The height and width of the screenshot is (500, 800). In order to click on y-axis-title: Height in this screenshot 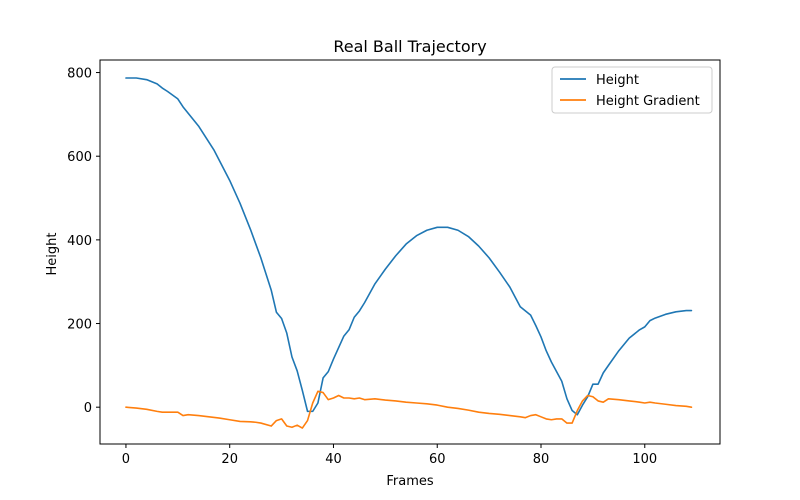, I will do `click(52, 254)`.